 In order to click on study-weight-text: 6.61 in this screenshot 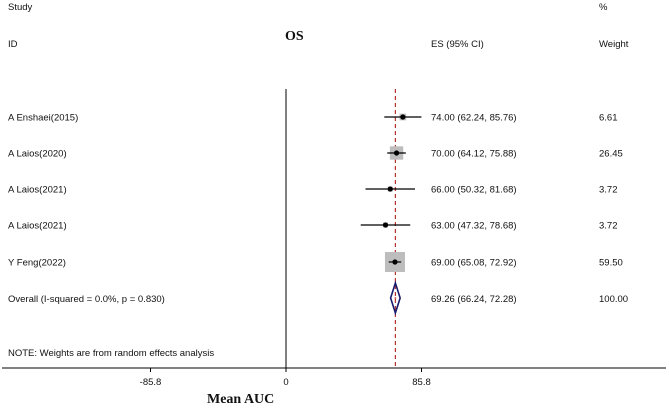, I will do `click(608, 118)`.